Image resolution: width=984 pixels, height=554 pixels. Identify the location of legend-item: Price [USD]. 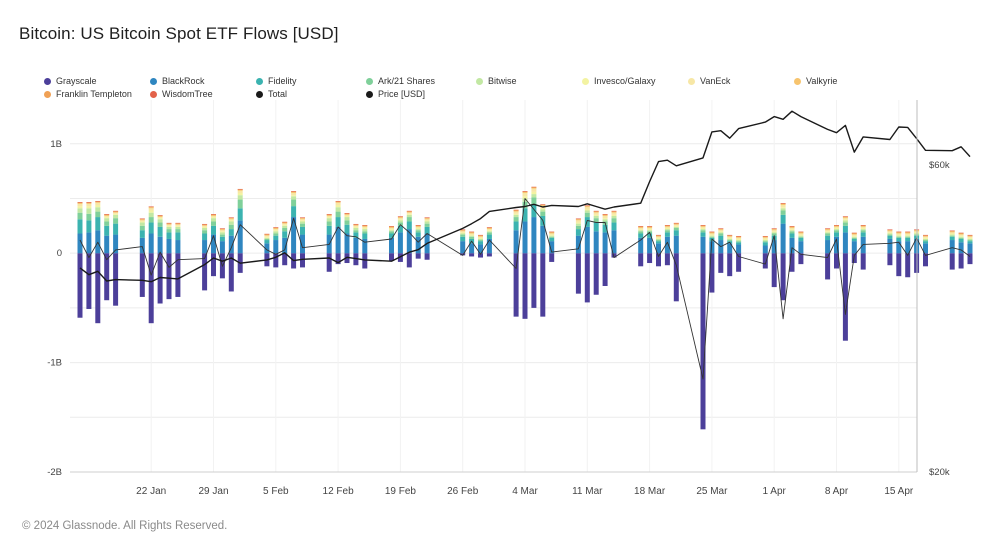
(395, 94).